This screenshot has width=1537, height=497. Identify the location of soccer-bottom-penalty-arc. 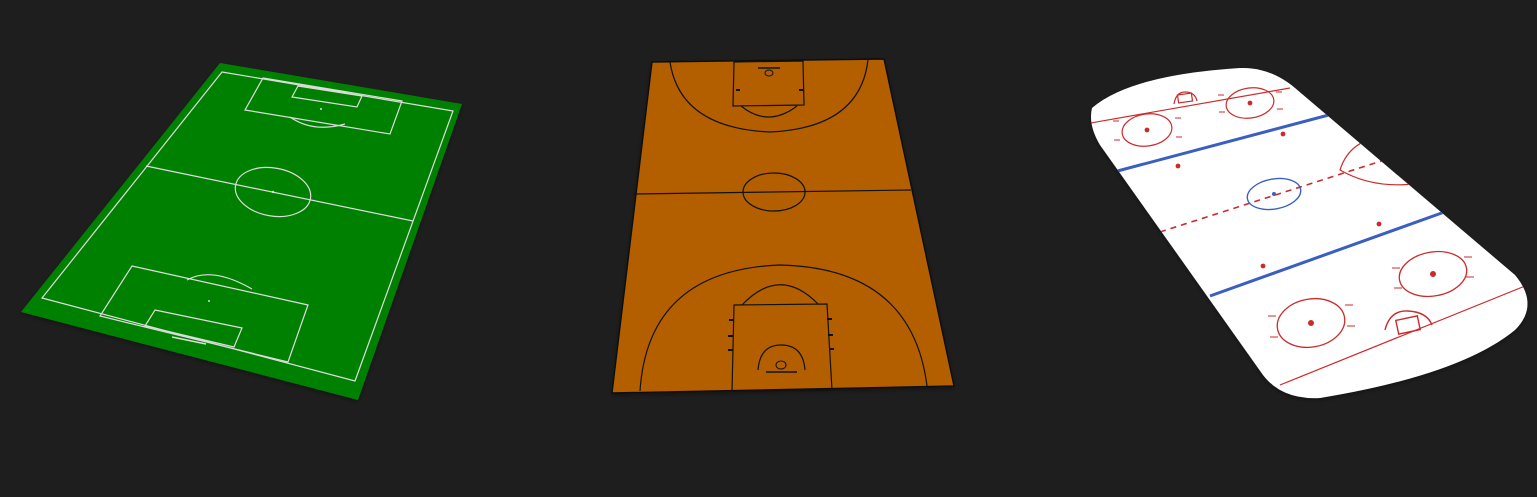
(219, 282).